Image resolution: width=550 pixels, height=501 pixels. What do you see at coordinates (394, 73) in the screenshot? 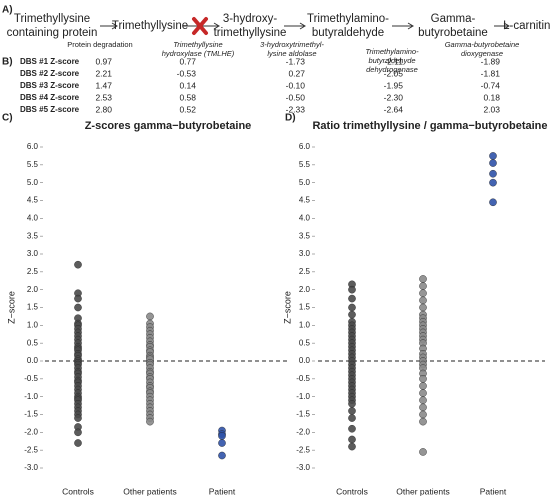
I see `table-cell: -2.05` at bounding box center [394, 73].